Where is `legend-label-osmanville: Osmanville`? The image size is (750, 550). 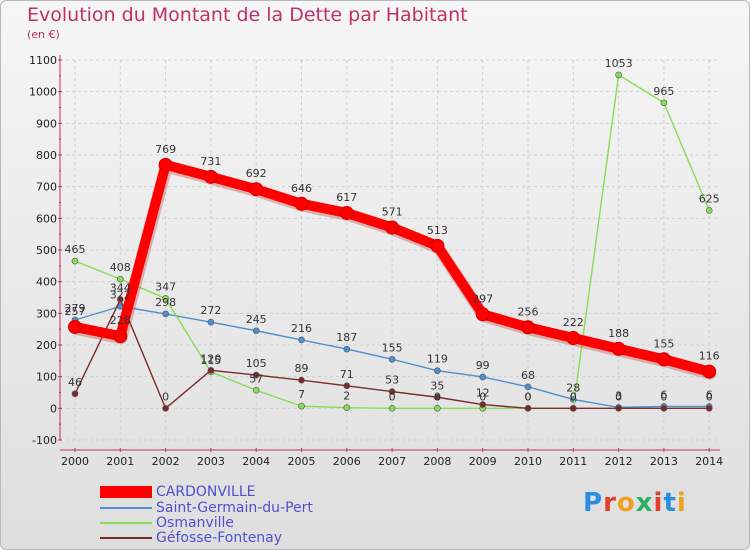 legend-label-osmanville: Osmanville is located at coordinates (195, 523).